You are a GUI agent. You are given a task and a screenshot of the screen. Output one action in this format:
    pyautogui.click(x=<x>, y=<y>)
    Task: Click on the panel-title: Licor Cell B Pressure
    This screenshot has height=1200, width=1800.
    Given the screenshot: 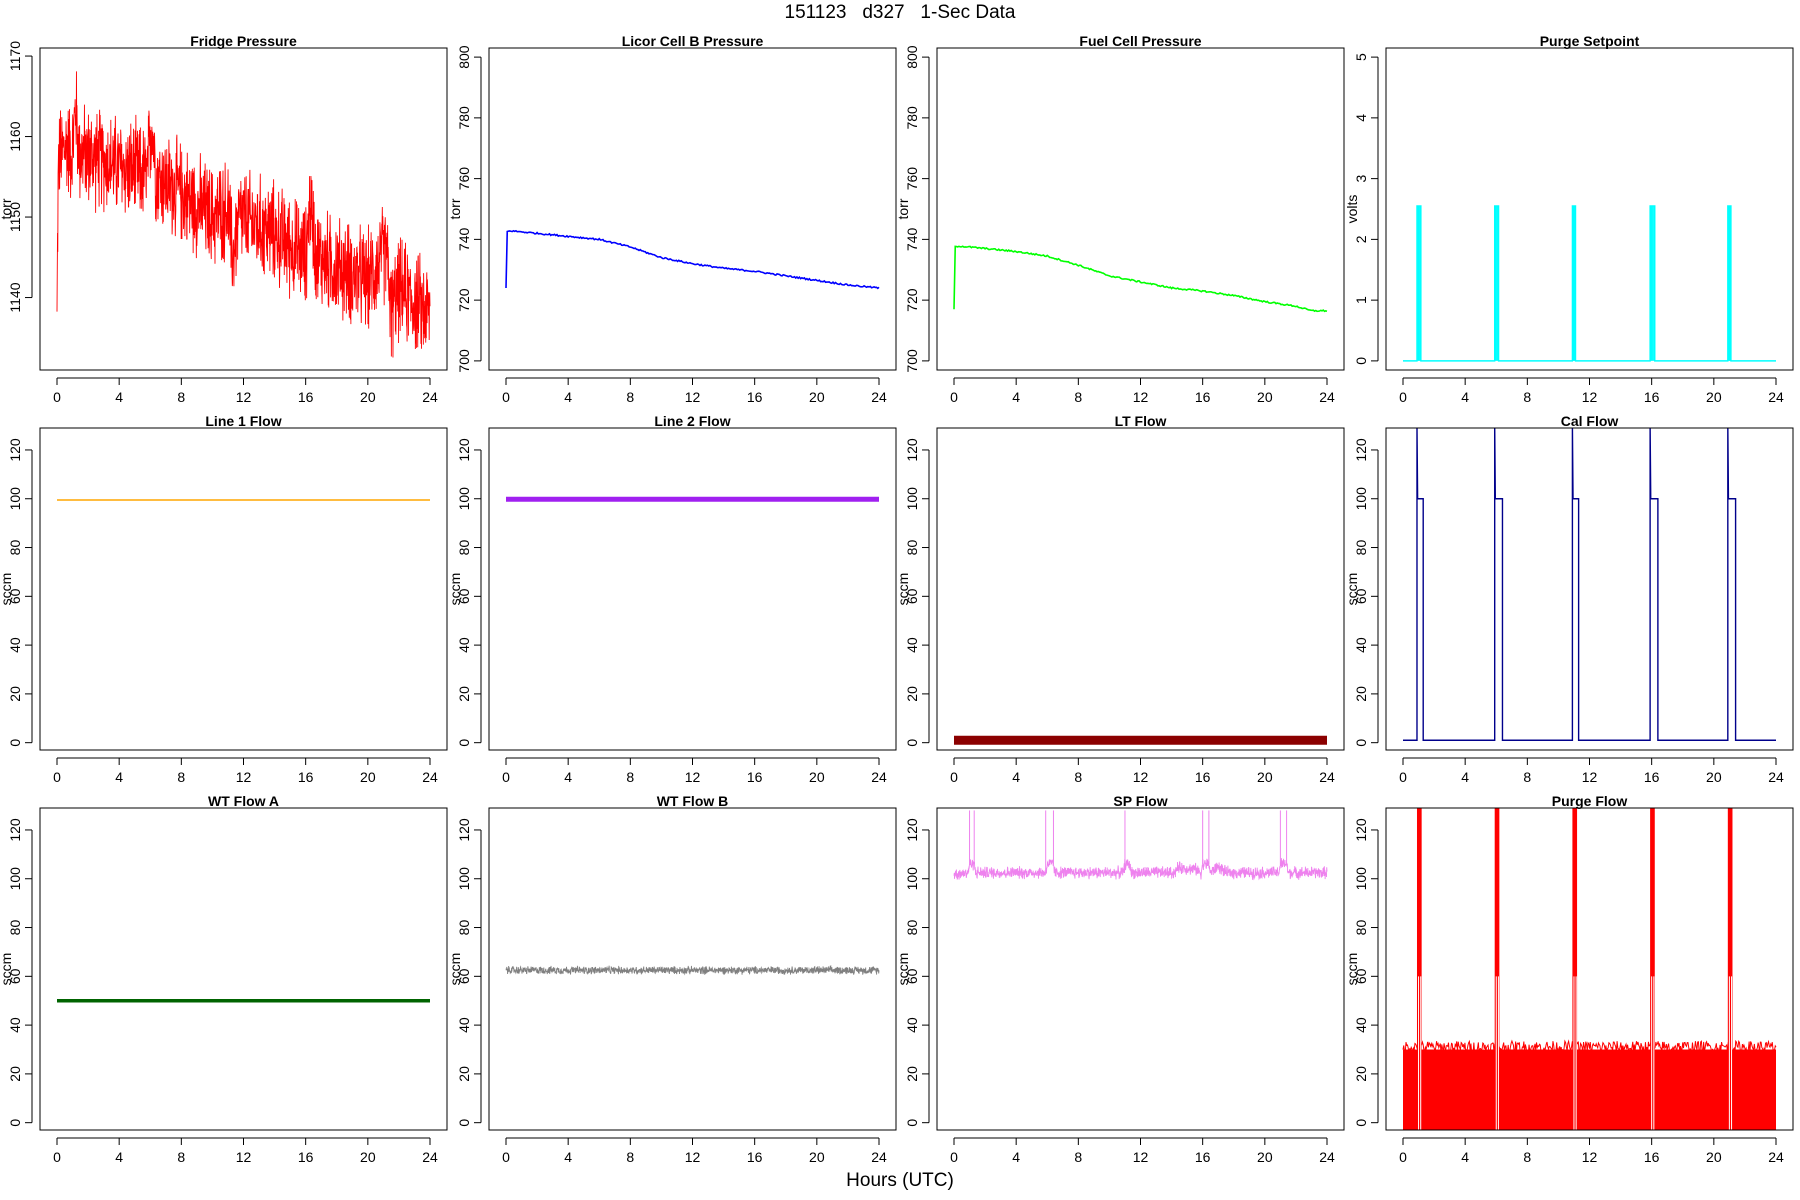 What is the action you would take?
    pyautogui.click(x=693, y=41)
    